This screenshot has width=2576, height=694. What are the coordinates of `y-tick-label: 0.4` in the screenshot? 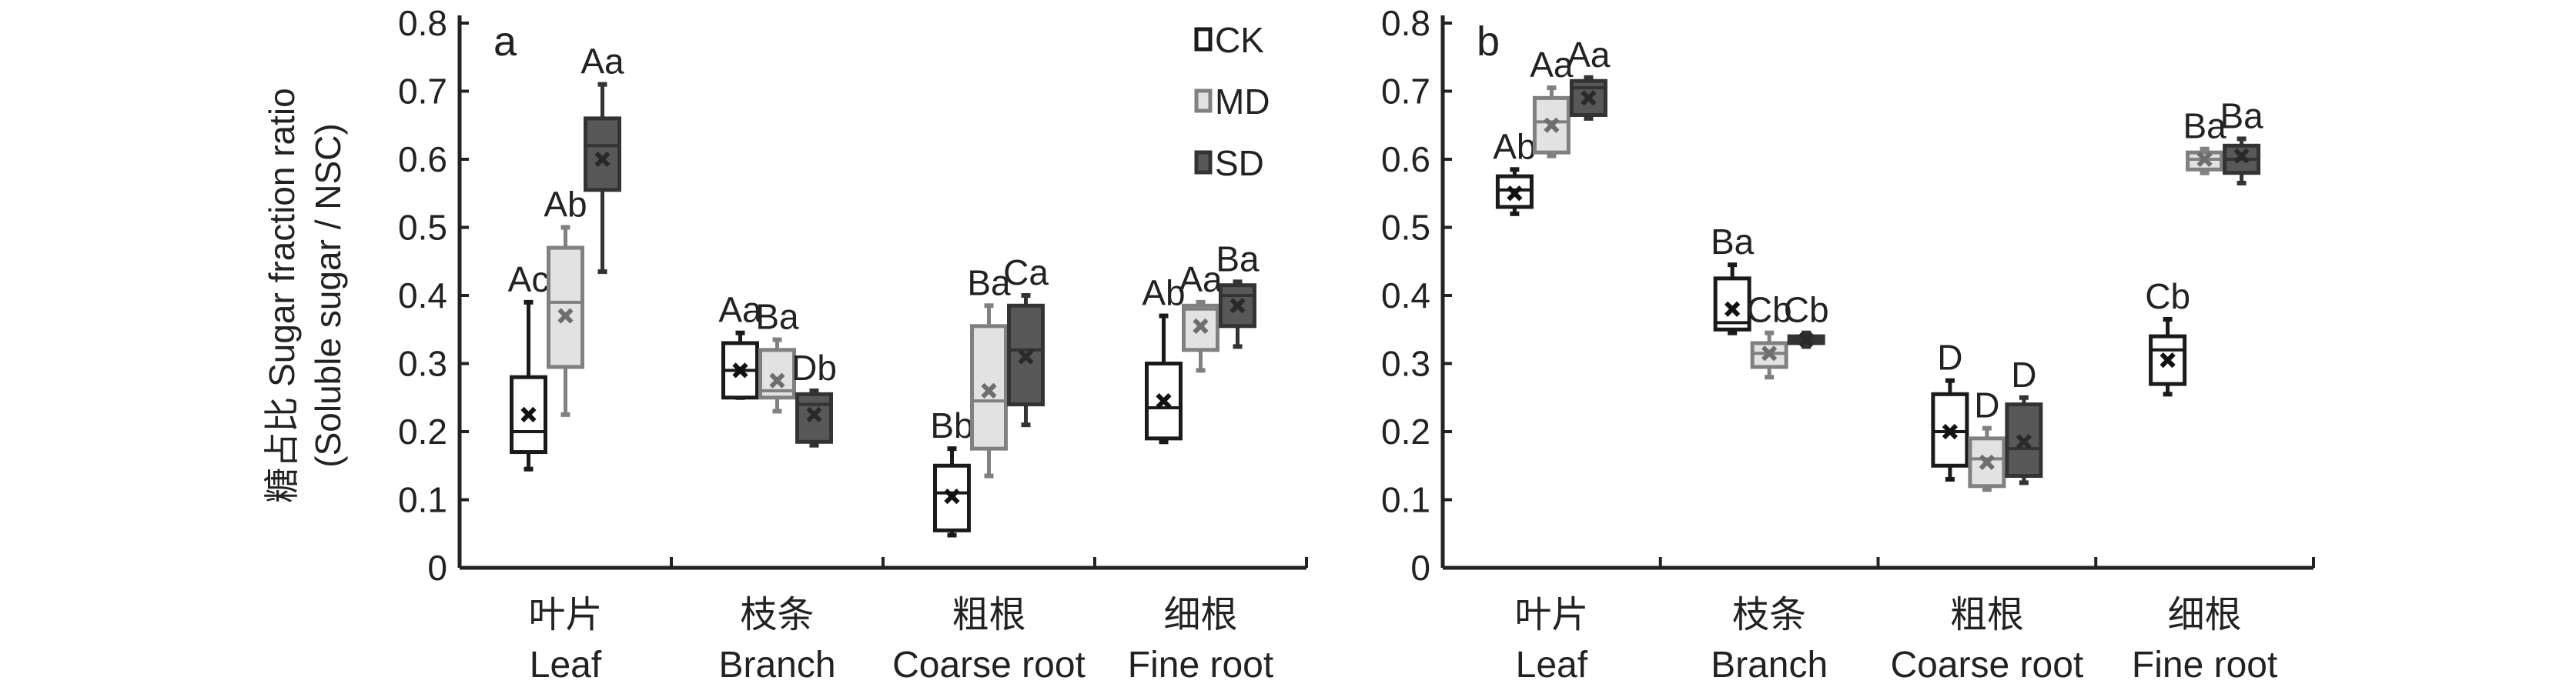 It's located at (423, 295).